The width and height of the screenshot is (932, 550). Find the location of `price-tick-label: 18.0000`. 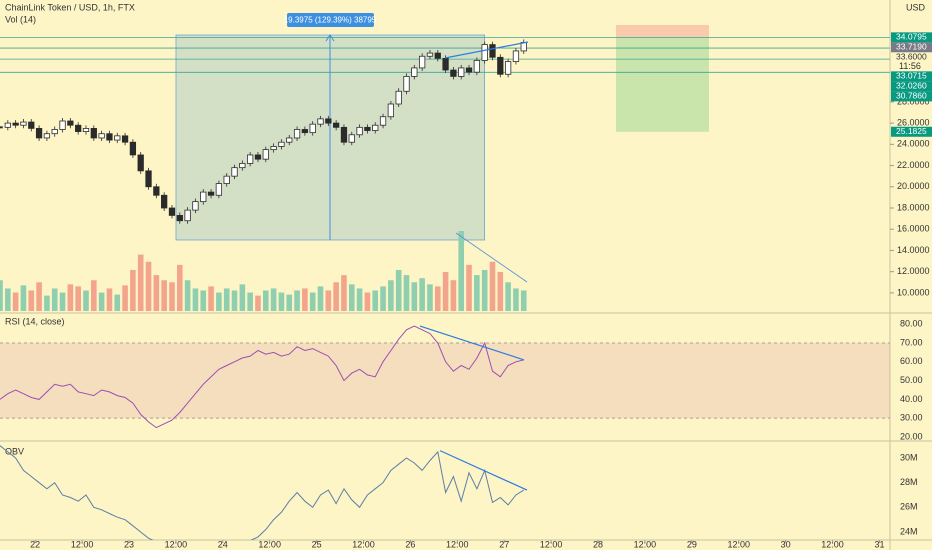

price-tick-label: 18.0000 is located at coordinates (913, 207).